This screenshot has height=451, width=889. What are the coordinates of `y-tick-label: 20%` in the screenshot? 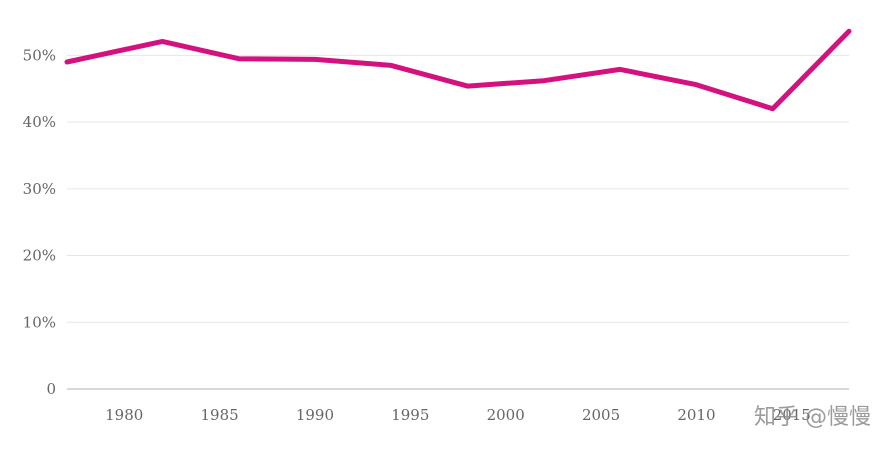 It's located at (39, 256).